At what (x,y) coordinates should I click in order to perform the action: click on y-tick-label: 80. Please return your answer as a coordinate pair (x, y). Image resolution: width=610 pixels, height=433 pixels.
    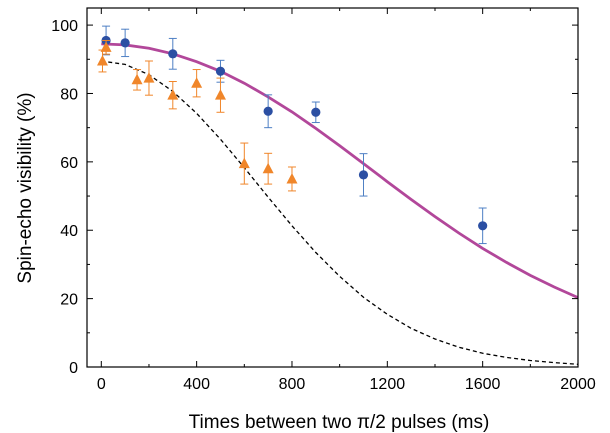
    Looking at the image, I should click on (69, 94).